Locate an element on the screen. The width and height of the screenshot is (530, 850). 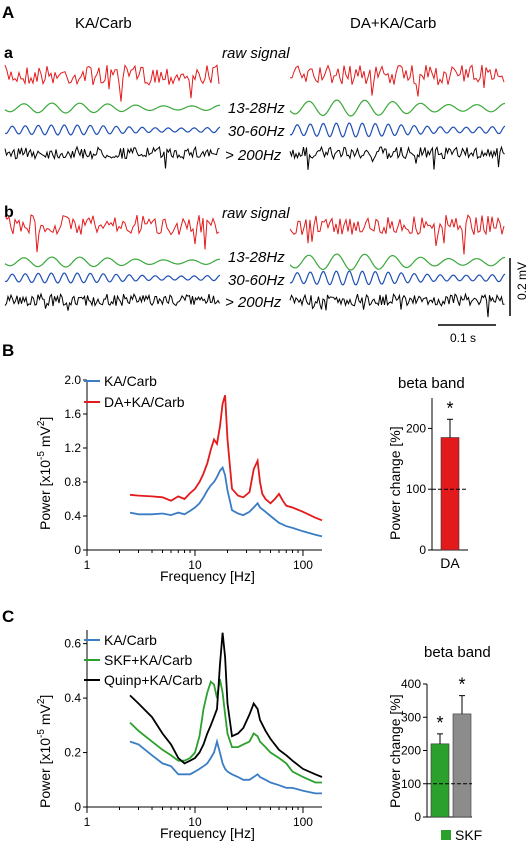
legend-b-kacarb: KA/Carb is located at coordinates (130, 381).